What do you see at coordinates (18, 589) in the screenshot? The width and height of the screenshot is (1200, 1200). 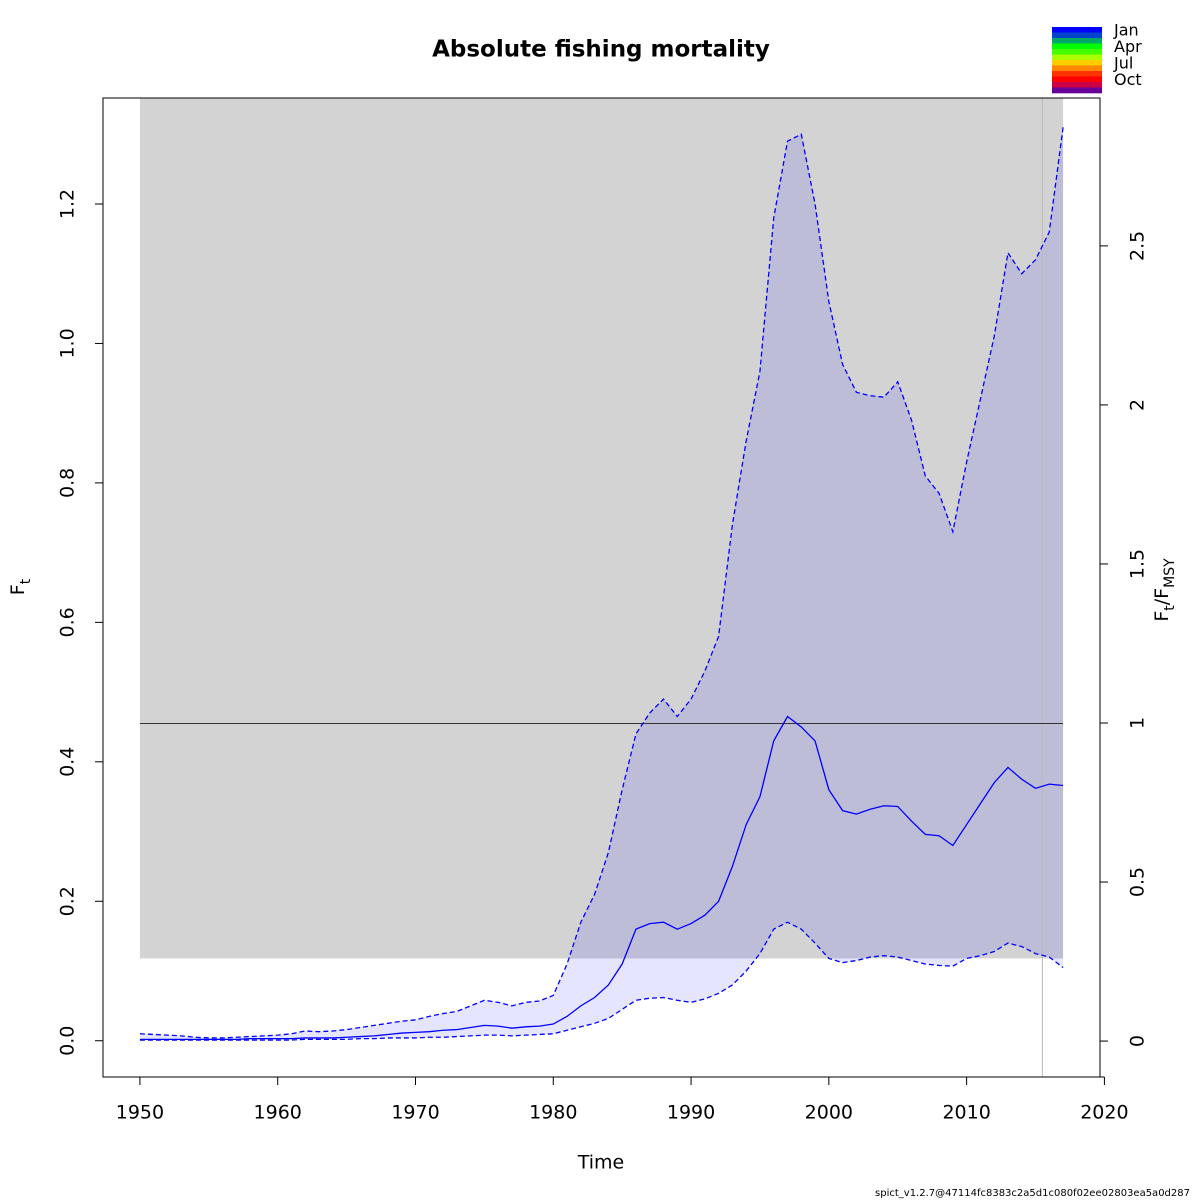 I see `y-axis-label-part: F` at bounding box center [18, 589].